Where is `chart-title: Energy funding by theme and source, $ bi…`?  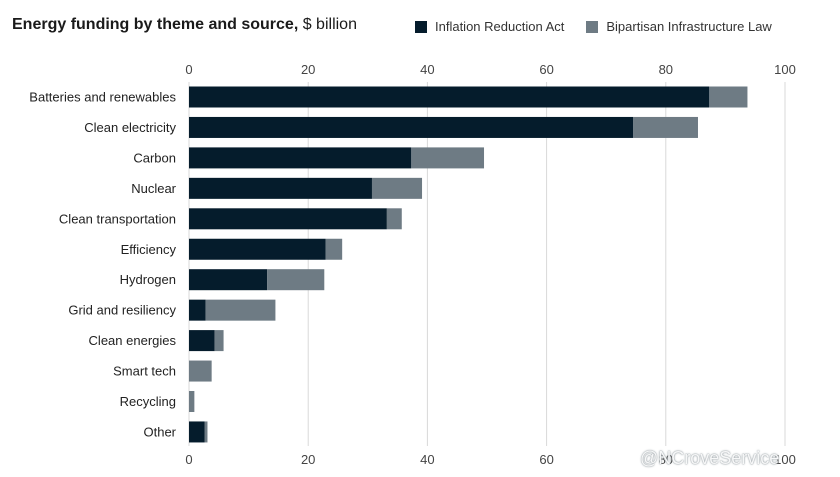
chart-title: Energy funding by theme and source, $ bi… is located at coordinates (184, 25).